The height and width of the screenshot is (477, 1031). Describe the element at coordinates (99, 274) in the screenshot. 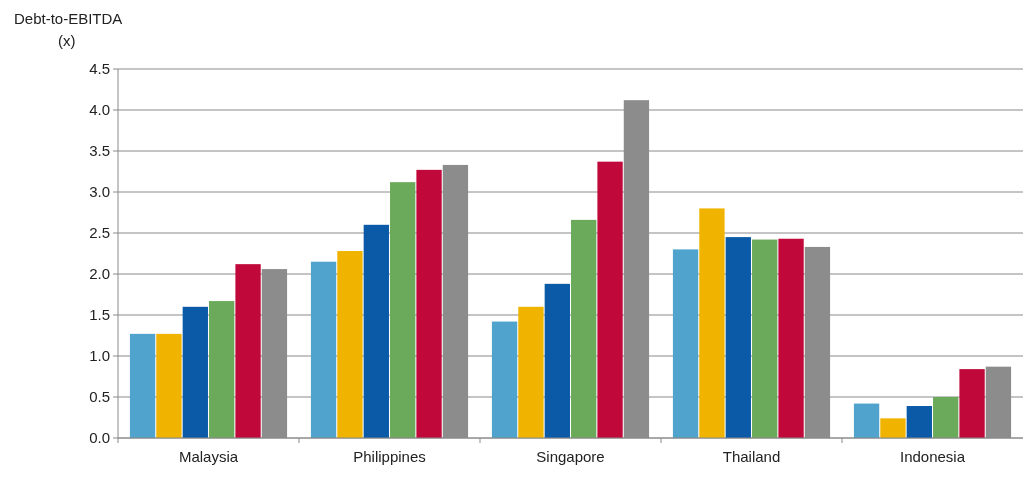

I see `y-tick-label: 2.0` at that location.